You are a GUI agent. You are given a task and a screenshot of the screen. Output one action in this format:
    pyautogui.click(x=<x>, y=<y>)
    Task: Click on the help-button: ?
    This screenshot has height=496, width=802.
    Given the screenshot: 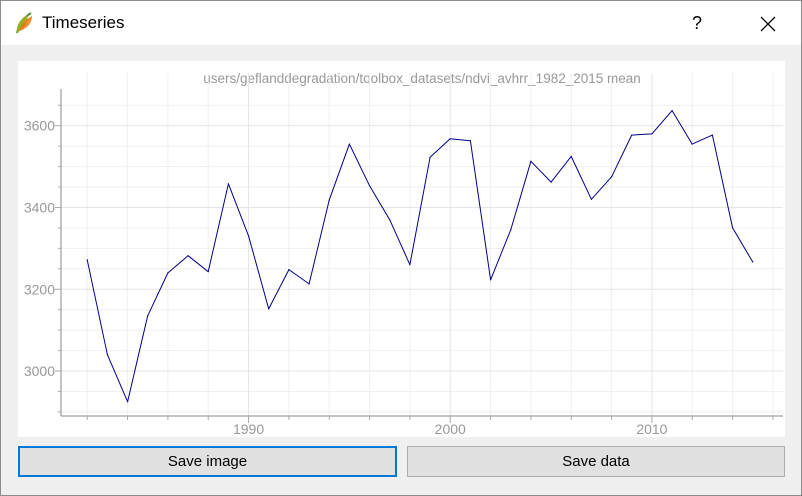 What is the action you would take?
    pyautogui.click(x=696, y=23)
    